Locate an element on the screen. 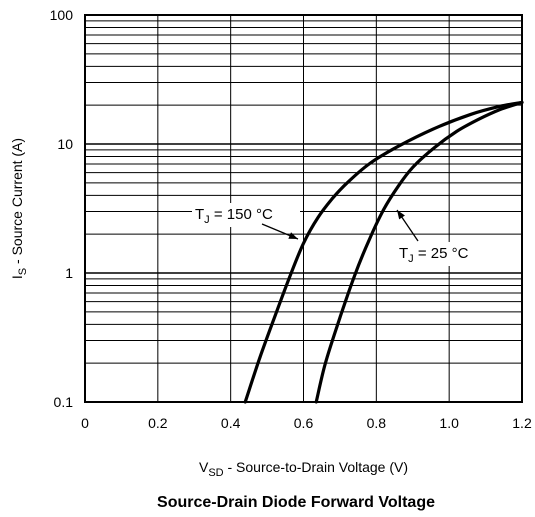 This screenshot has width=535, height=517. annotation-tj-150c-label: TJ = 150 °C is located at coordinates (234, 216).